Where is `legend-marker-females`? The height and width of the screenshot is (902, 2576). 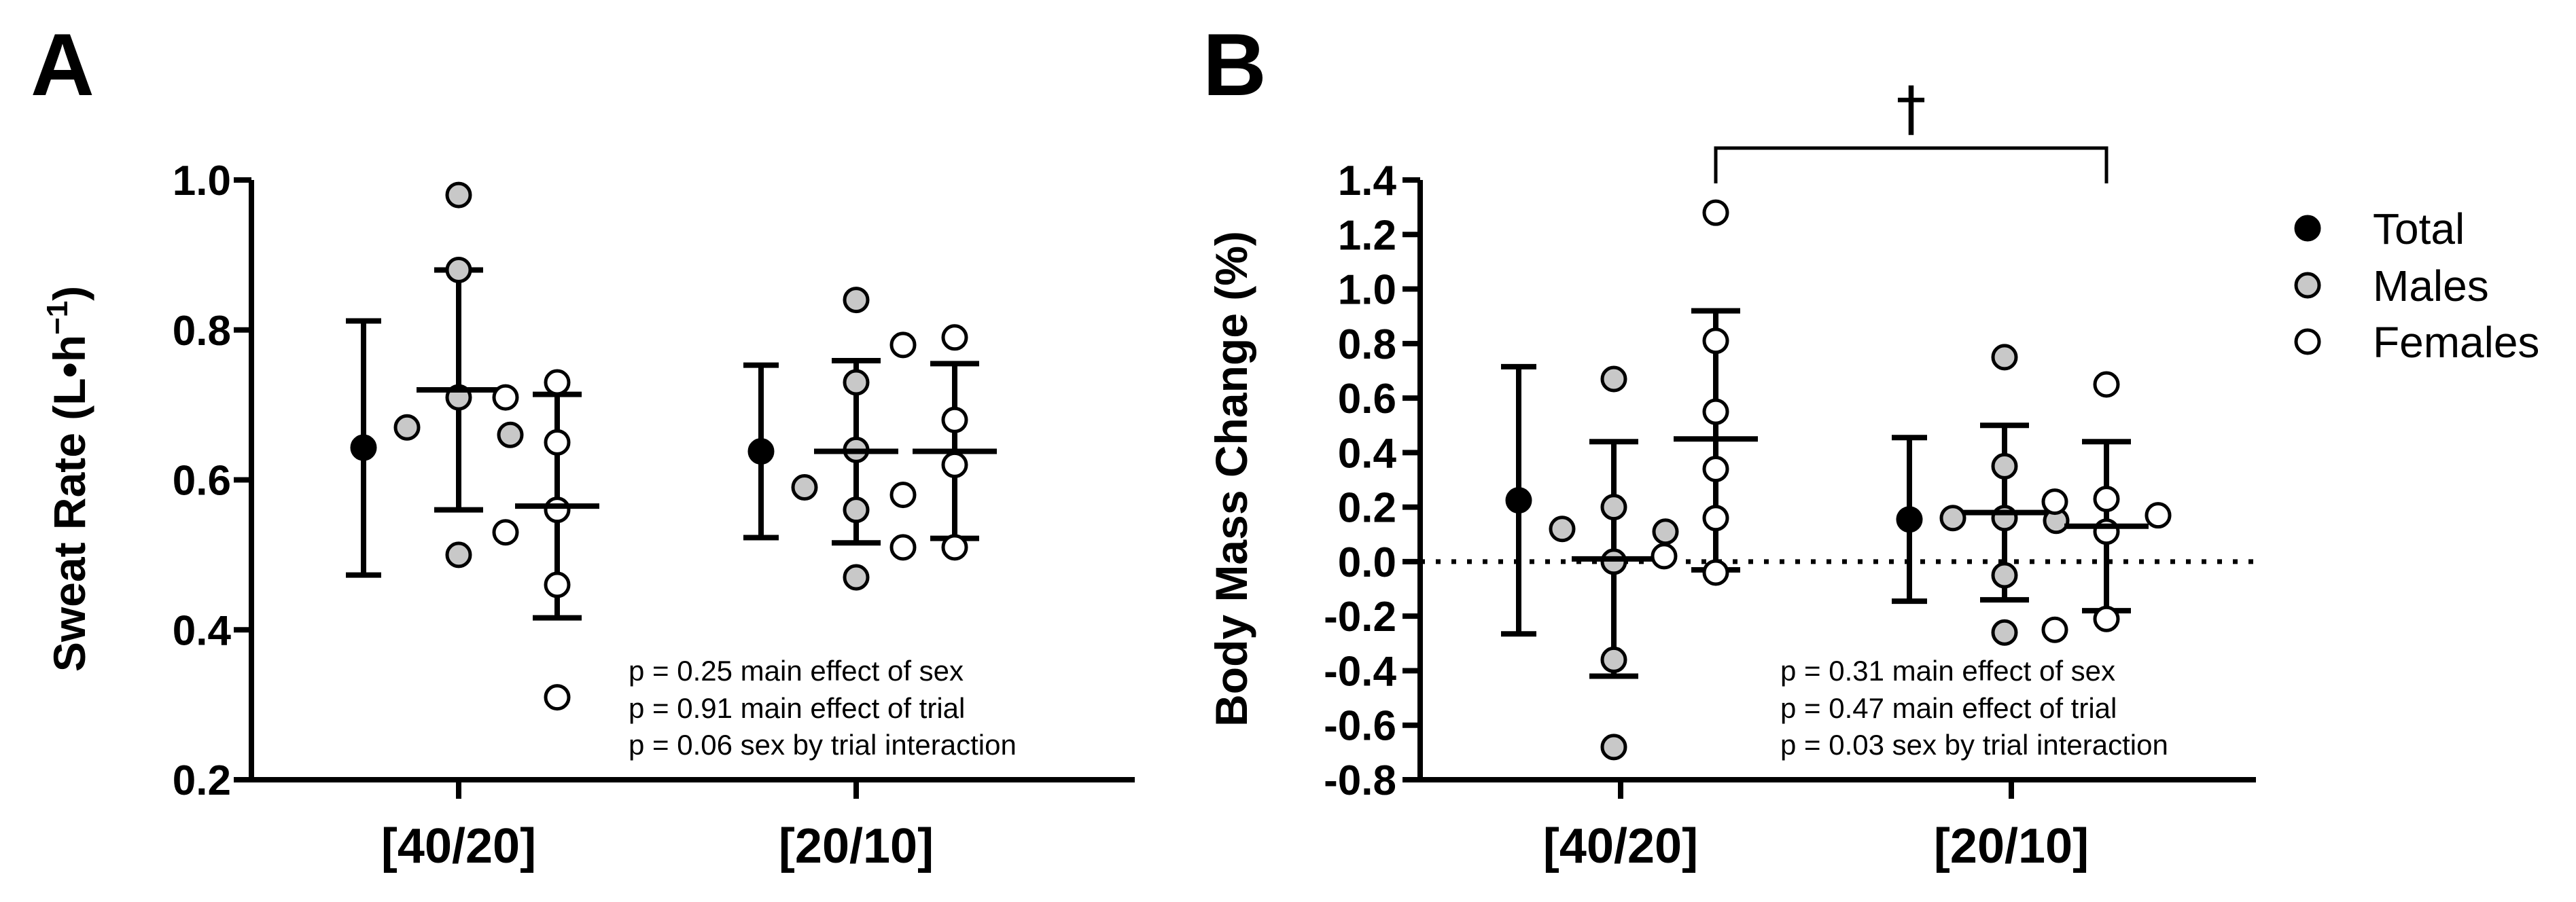
legend-marker-females is located at coordinates (2307, 341).